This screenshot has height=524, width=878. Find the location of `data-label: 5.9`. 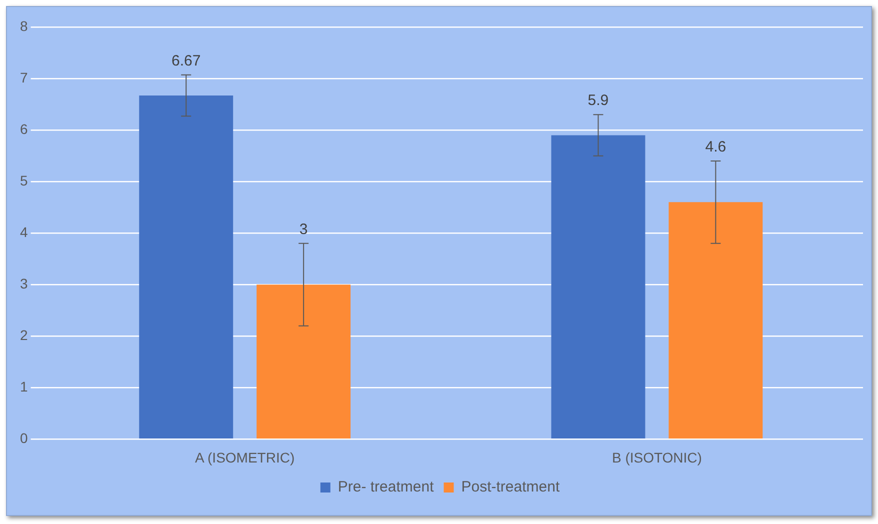

data-label: 5.9 is located at coordinates (598, 101).